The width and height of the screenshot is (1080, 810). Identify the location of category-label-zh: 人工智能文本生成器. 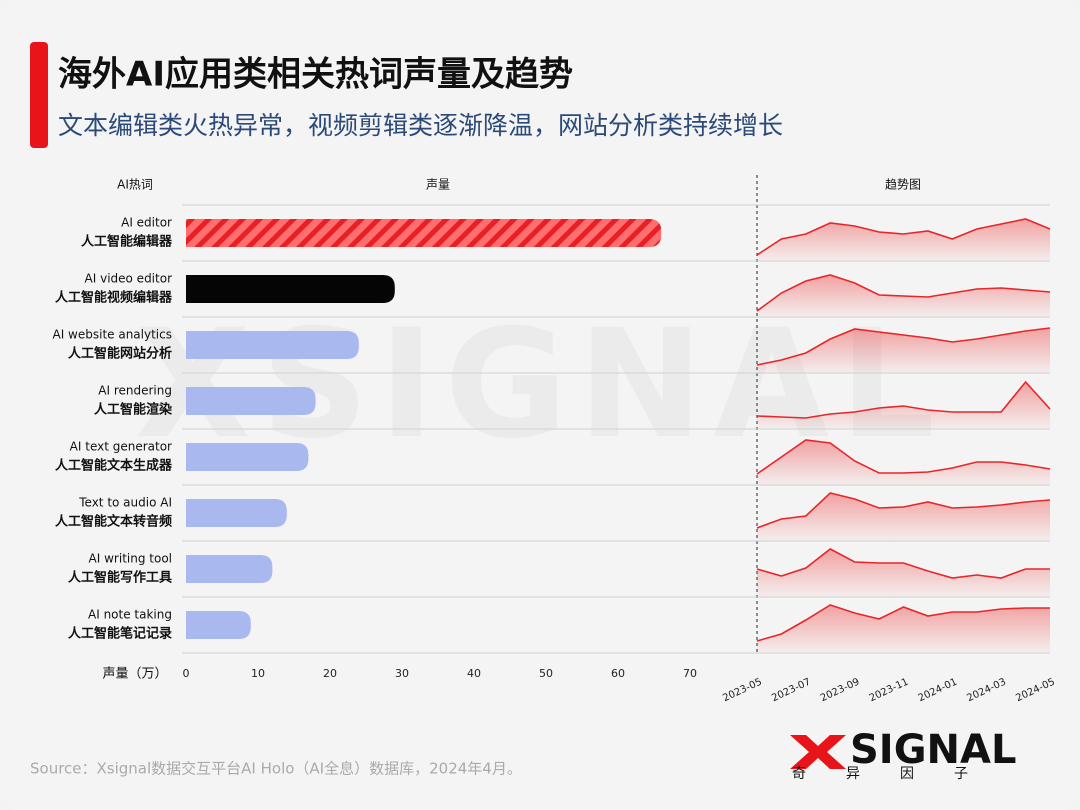
(114, 466).